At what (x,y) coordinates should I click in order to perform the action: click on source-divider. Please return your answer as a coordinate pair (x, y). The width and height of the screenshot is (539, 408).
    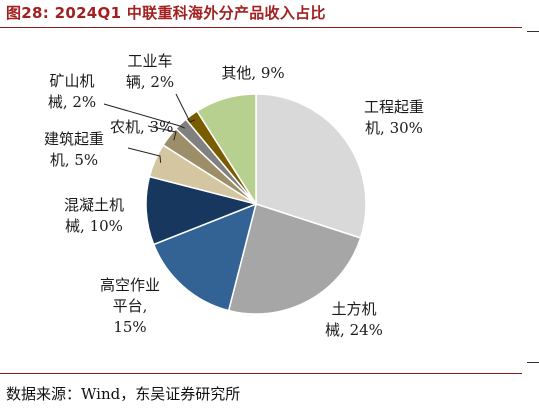
    Looking at the image, I should click on (261, 373).